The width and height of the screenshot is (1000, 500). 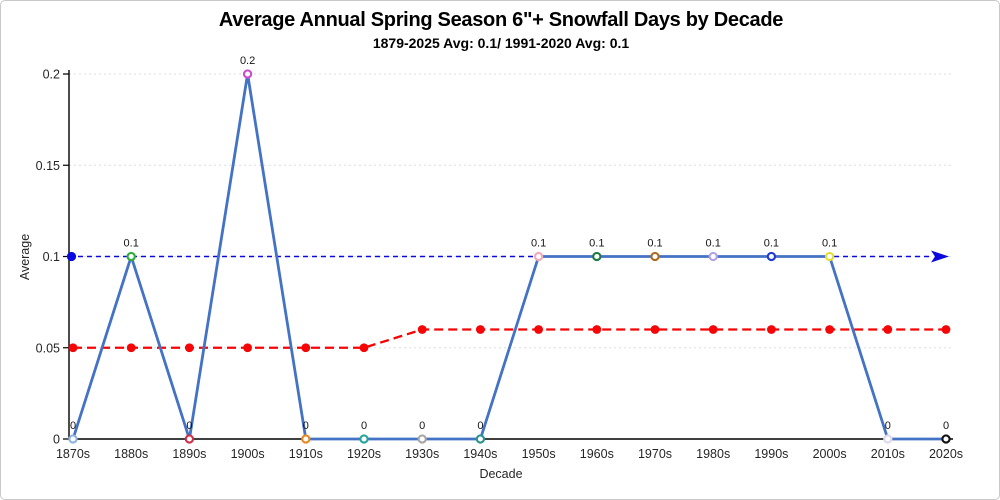 I want to click on x-tick-label: 1920s, so click(x=364, y=454).